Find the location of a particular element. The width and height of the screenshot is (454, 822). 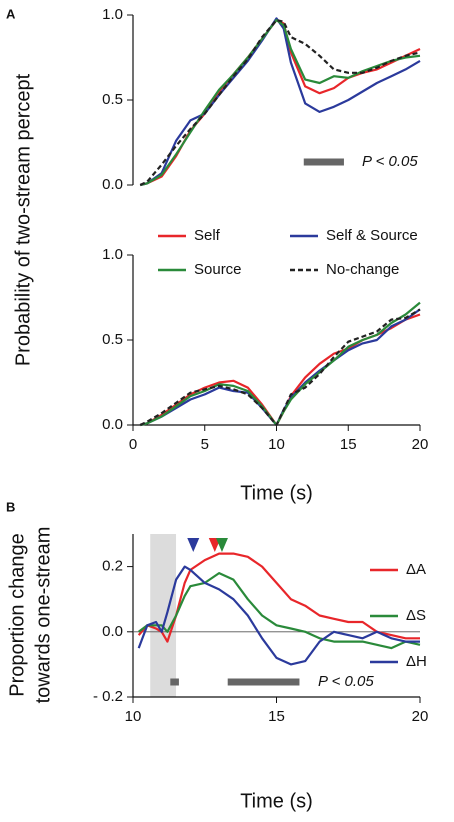

panel-label: A is located at coordinates (11, 13).